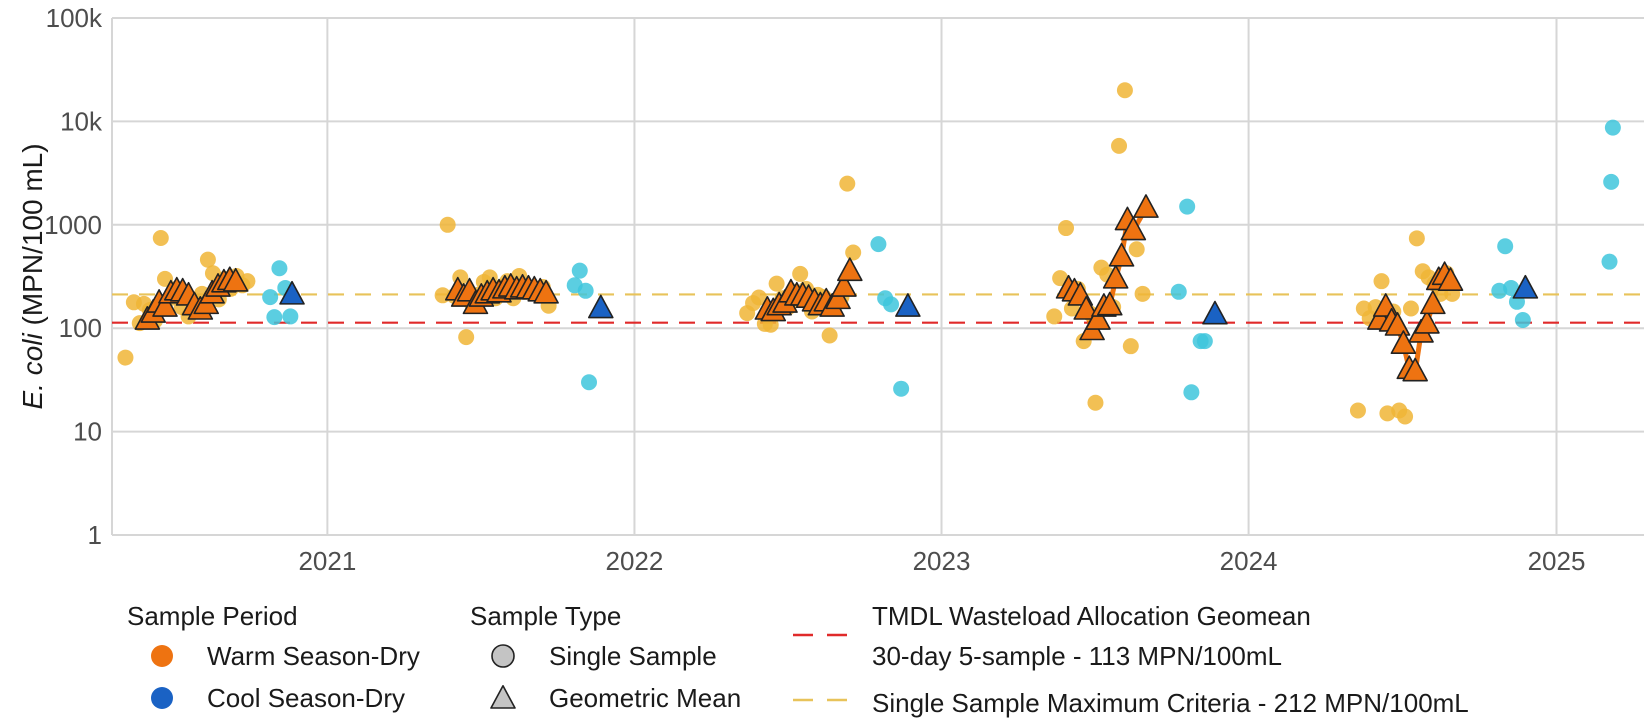 The width and height of the screenshot is (1644, 721). Describe the element at coordinates (503, 656) in the screenshot. I see `legend-circle-swatch` at that location.